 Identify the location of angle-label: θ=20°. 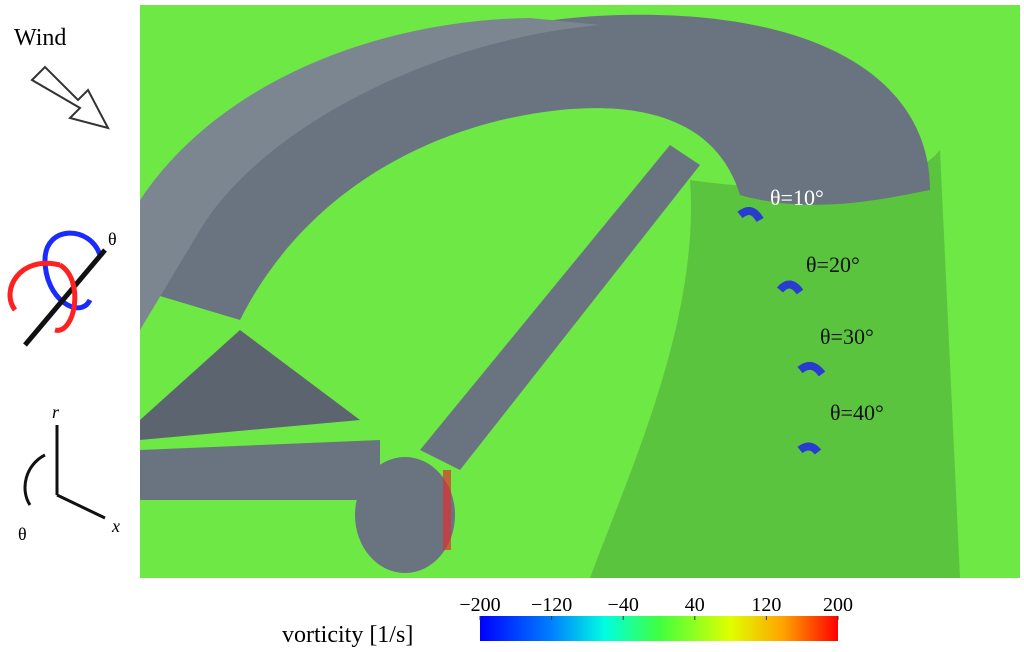
(833, 264).